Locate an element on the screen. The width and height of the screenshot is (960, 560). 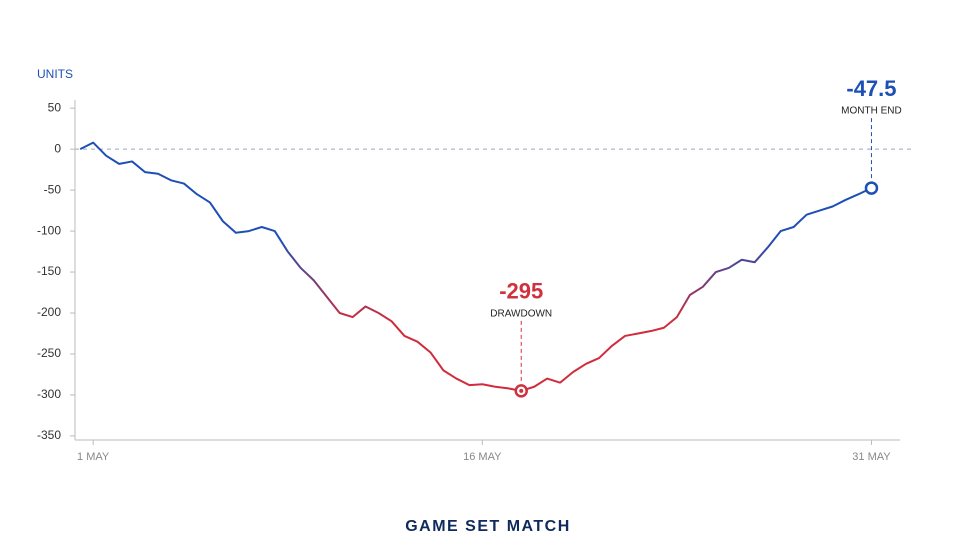
x-tick-label: 1 MAY is located at coordinates (93, 457).